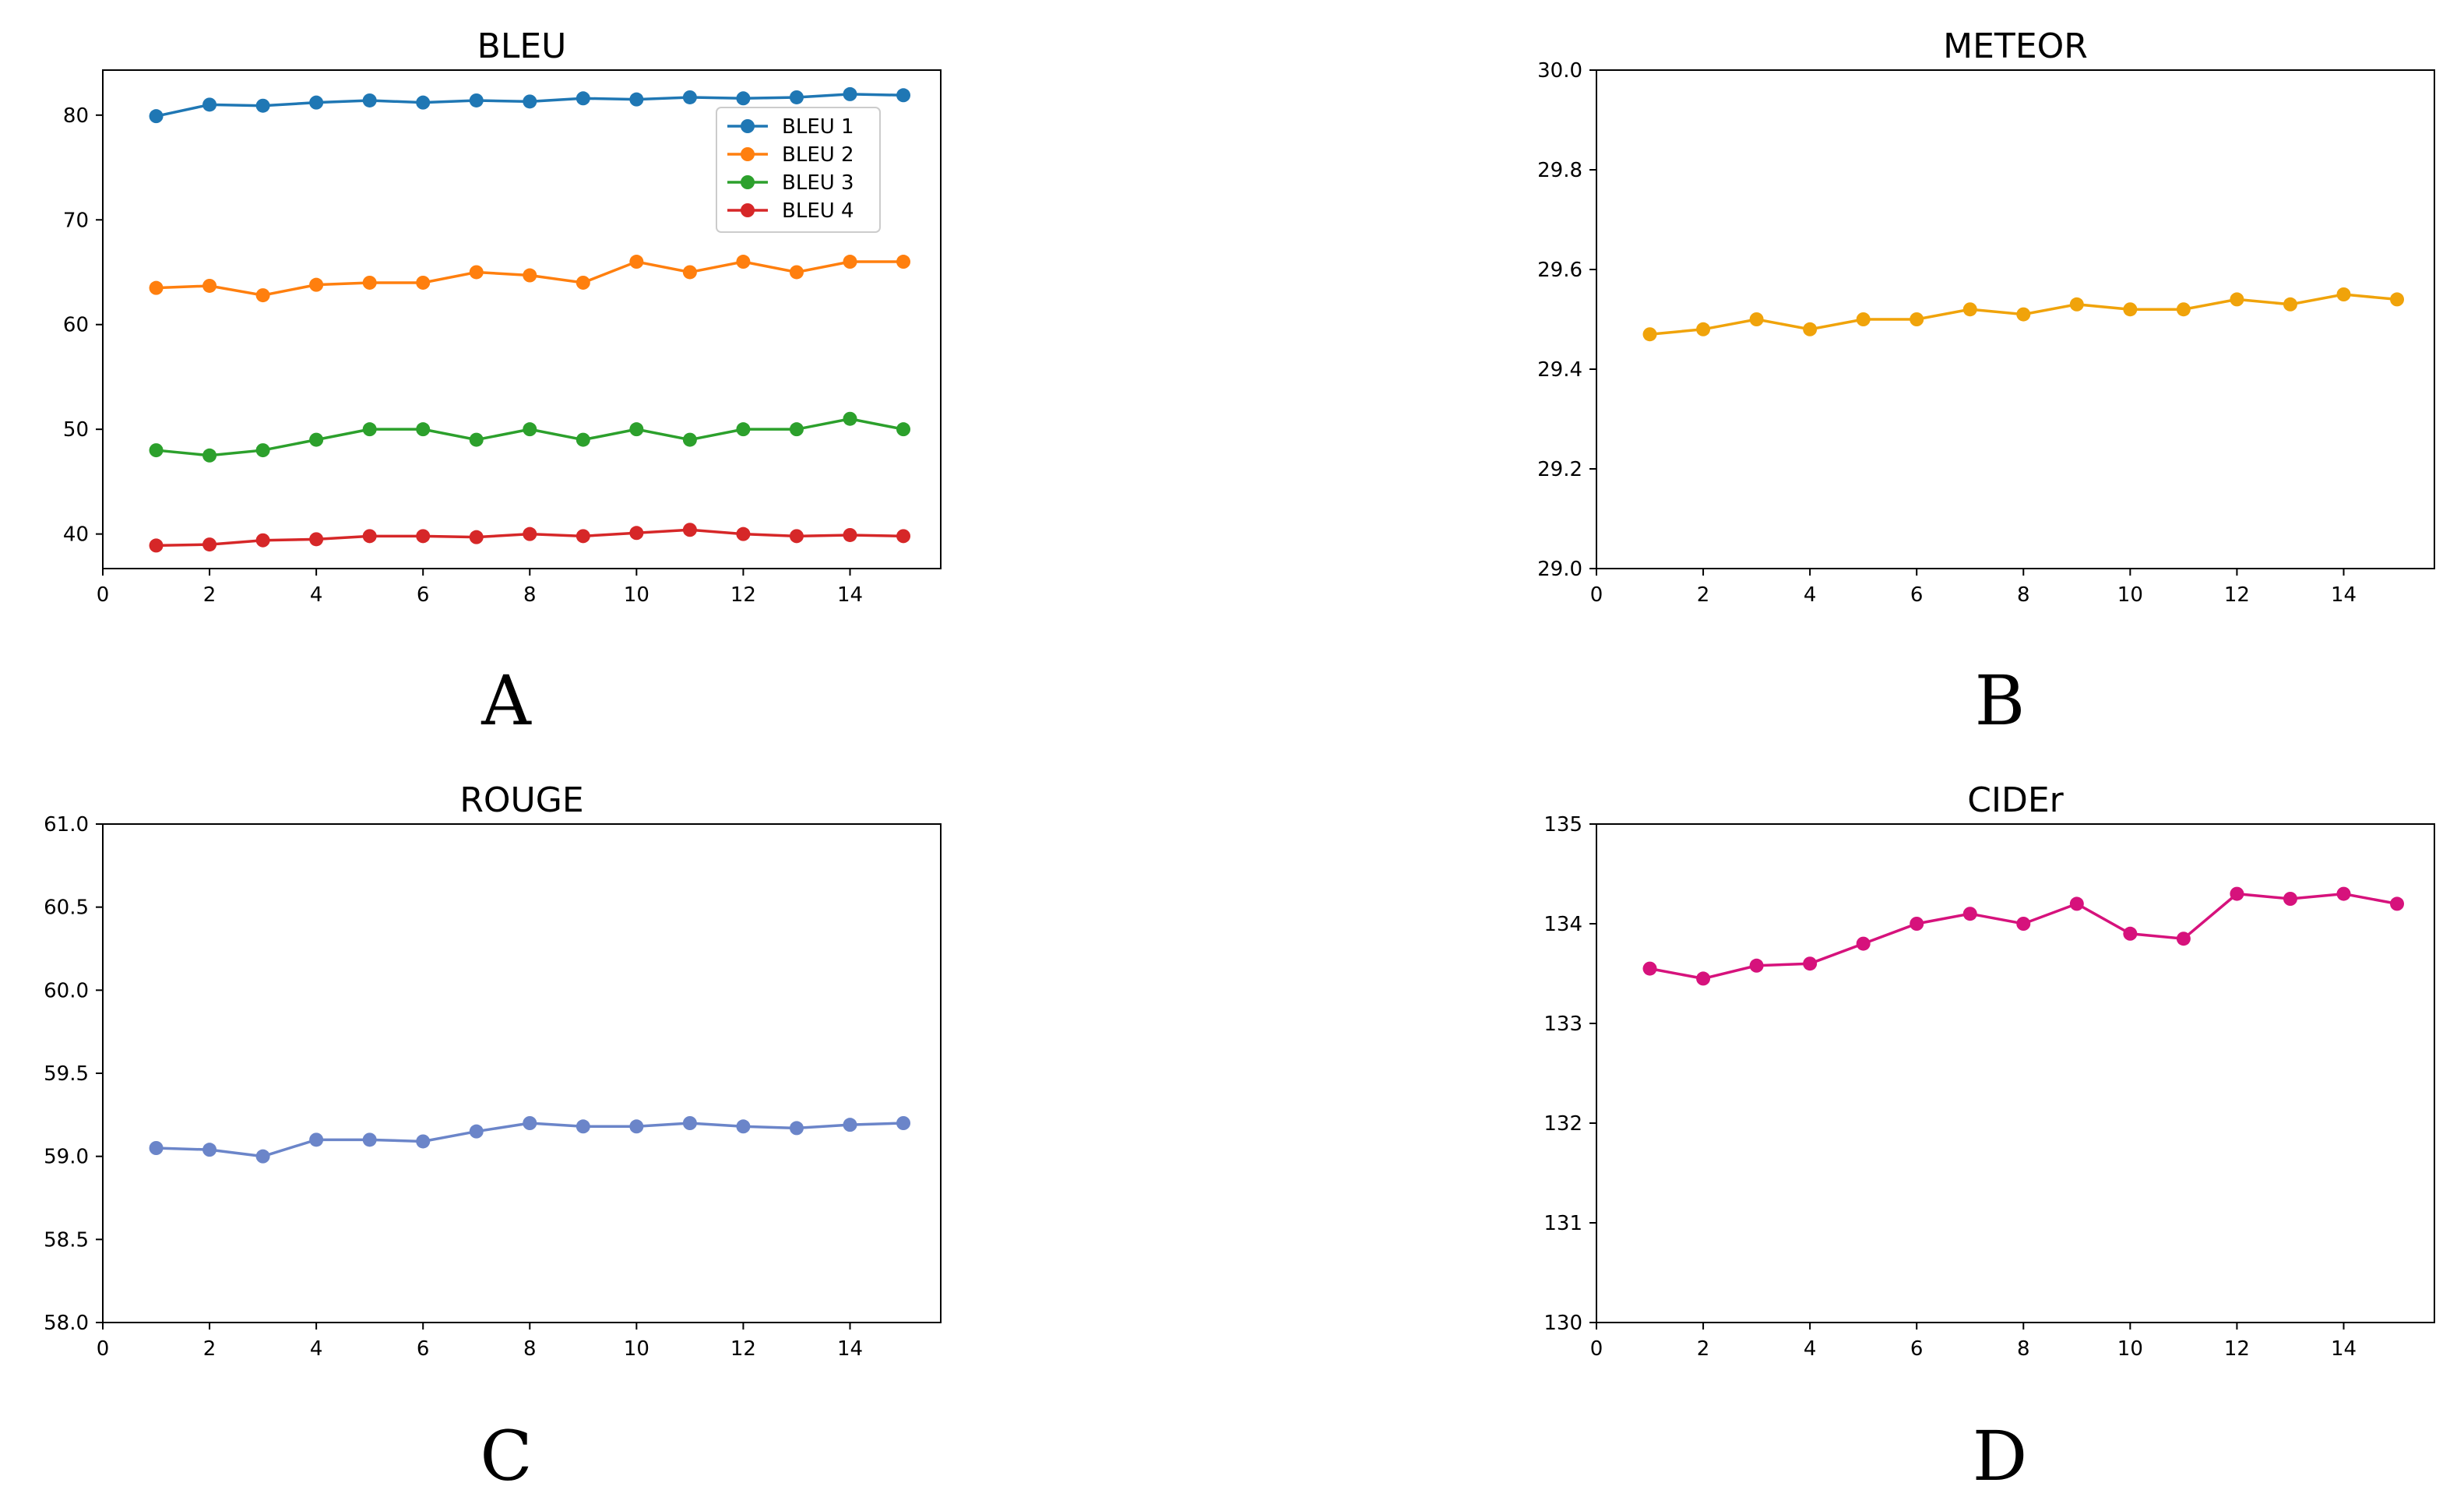 The image size is (2464, 1511). Describe the element at coordinates (66, 1323) in the screenshot. I see `y-tick-label: 58.0` at that location.